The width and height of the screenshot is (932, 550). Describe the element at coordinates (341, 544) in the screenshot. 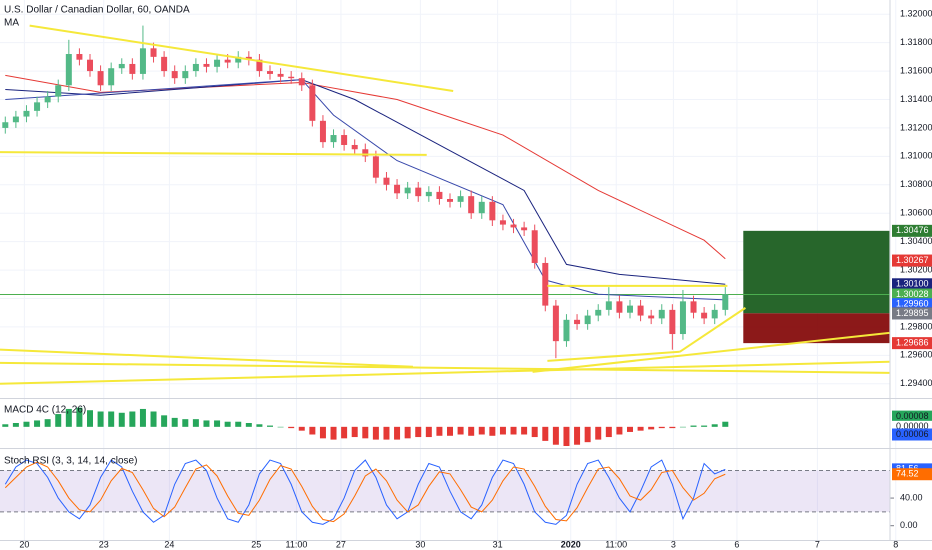

I see `x-tick-label: 27` at that location.